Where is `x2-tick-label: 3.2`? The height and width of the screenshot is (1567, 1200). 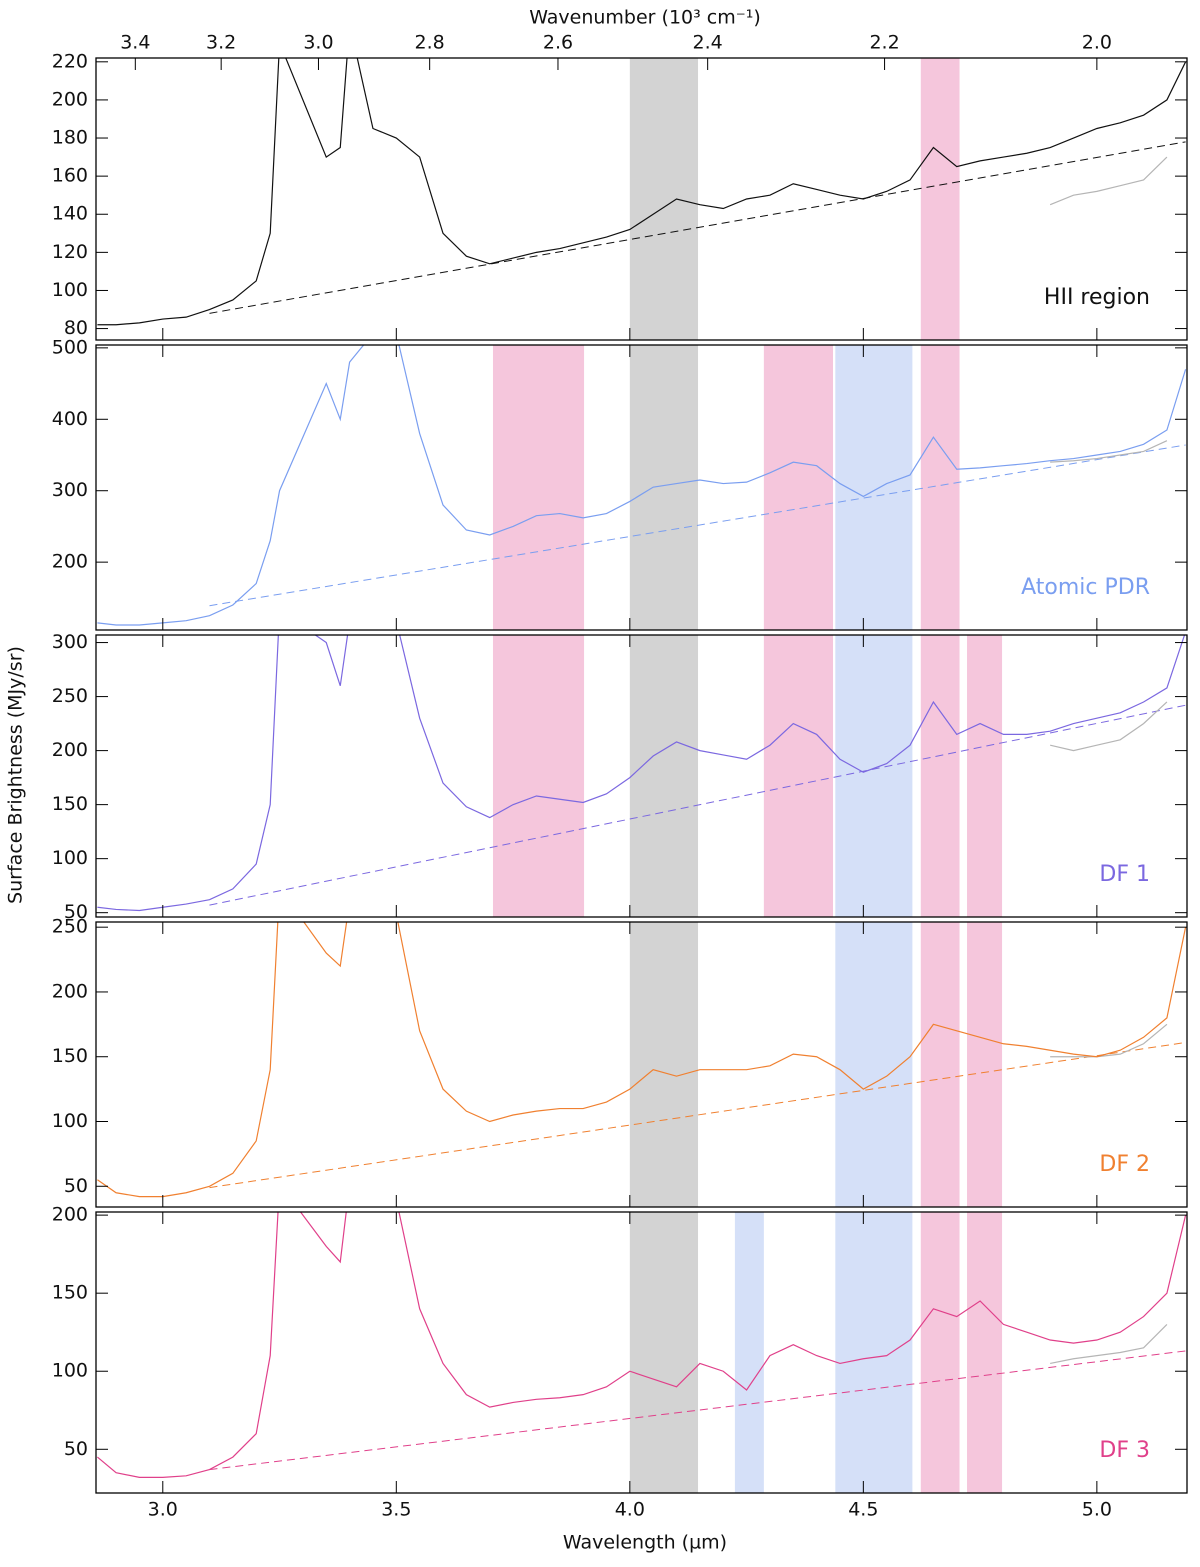
x2-tick-label: 3.2 is located at coordinates (221, 43).